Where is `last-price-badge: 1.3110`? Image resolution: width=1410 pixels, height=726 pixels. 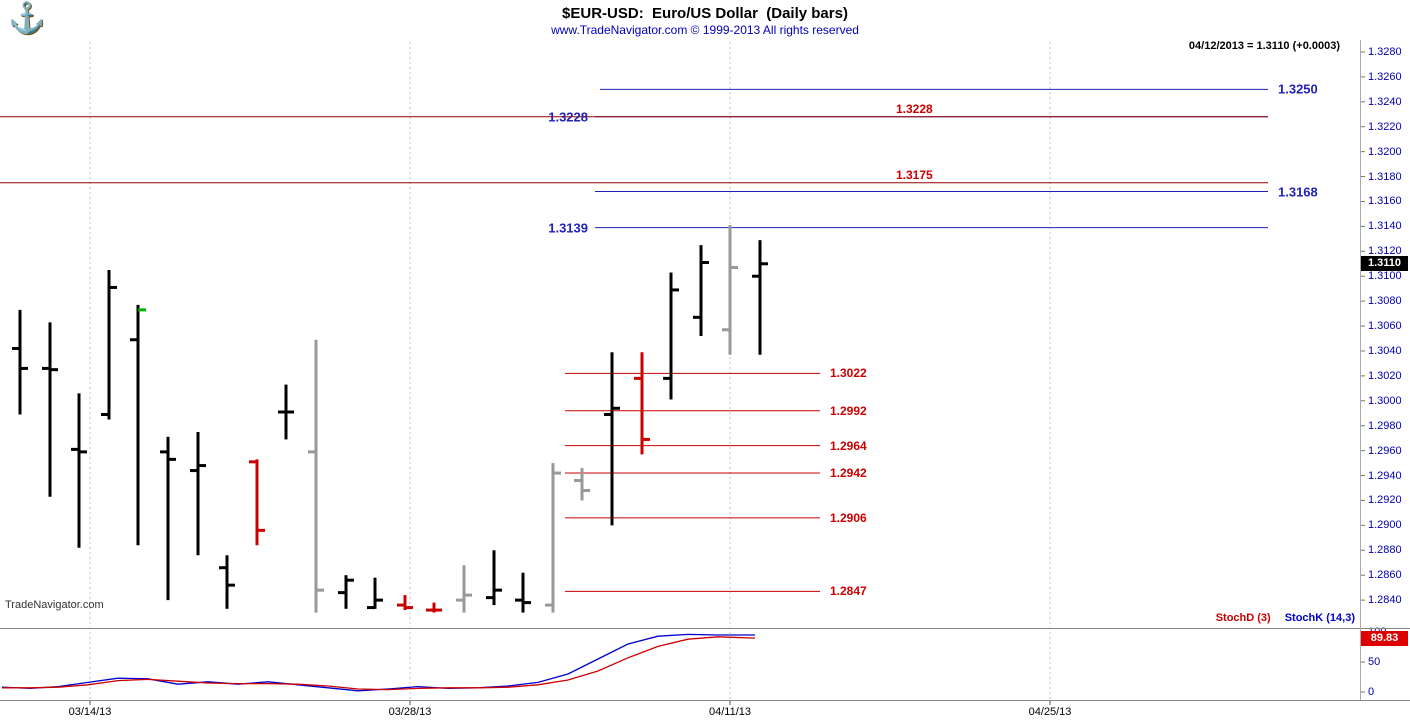
last-price-badge: 1.3110 is located at coordinates (1384, 263).